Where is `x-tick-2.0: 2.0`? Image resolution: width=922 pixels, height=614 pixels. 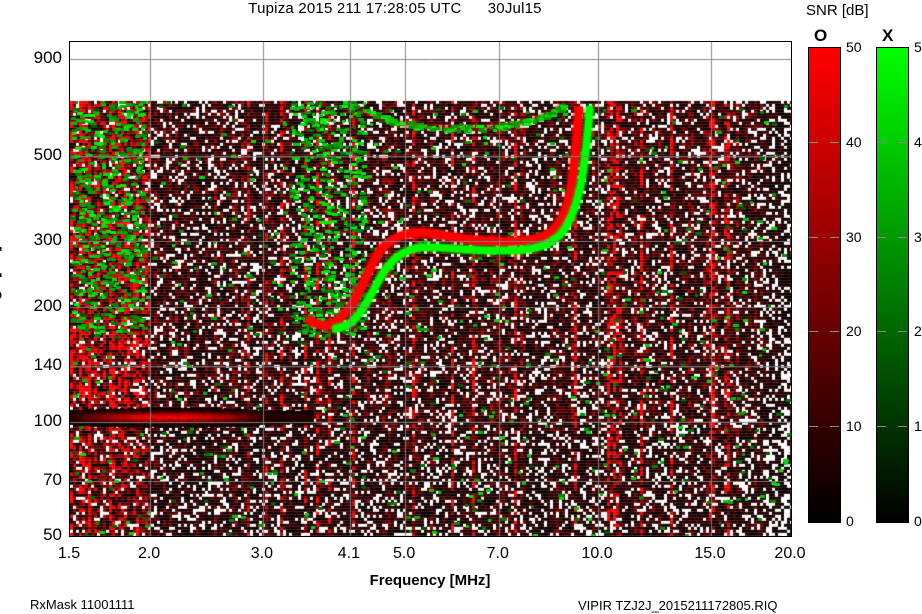
x-tick-2.0: 2.0 is located at coordinates (149, 553).